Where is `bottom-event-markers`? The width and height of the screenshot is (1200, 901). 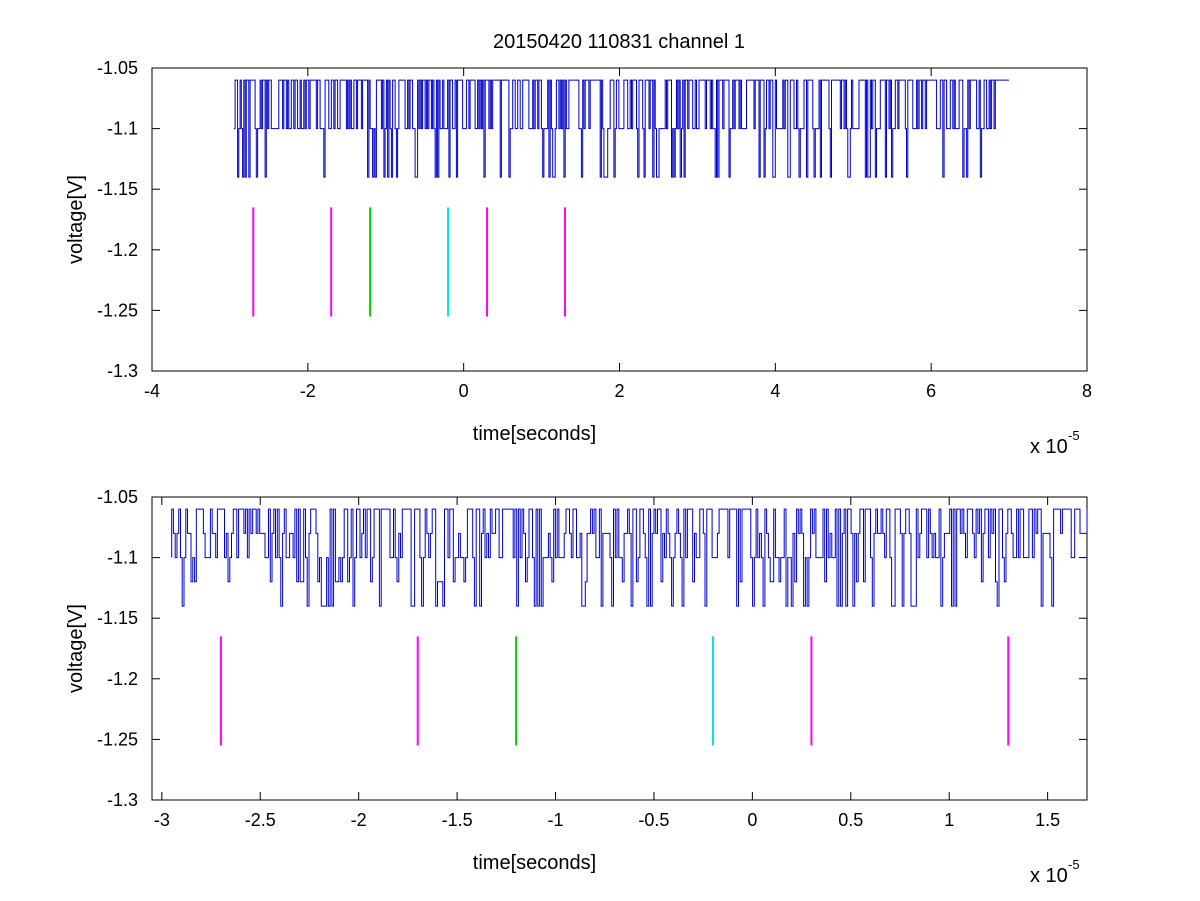
bottom-event-markers is located at coordinates (614, 691).